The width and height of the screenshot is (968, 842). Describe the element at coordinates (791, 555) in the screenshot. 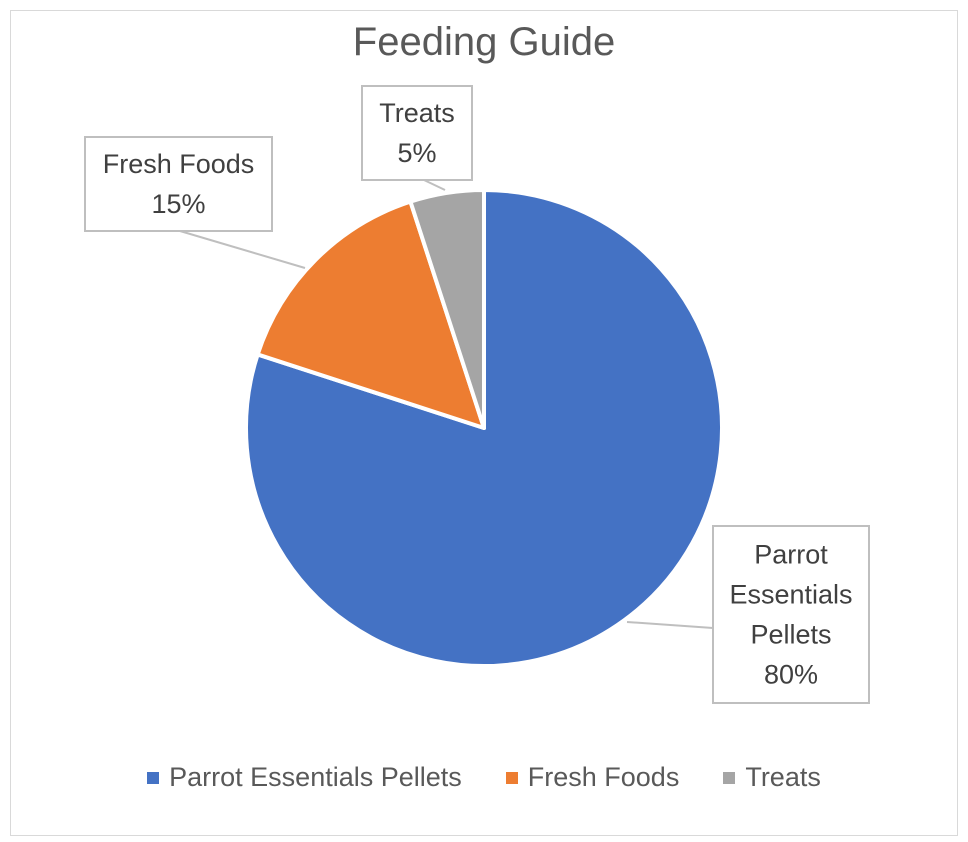

I see `data-label-pellets-line: Parrot` at that location.